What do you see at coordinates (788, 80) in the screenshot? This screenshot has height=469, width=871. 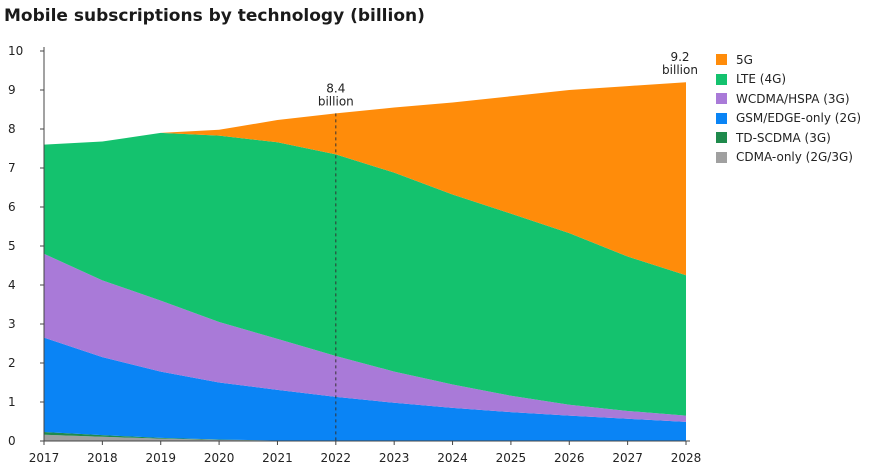 I see `legend-item-lte-4g: LTE (4G)` at bounding box center [788, 80].